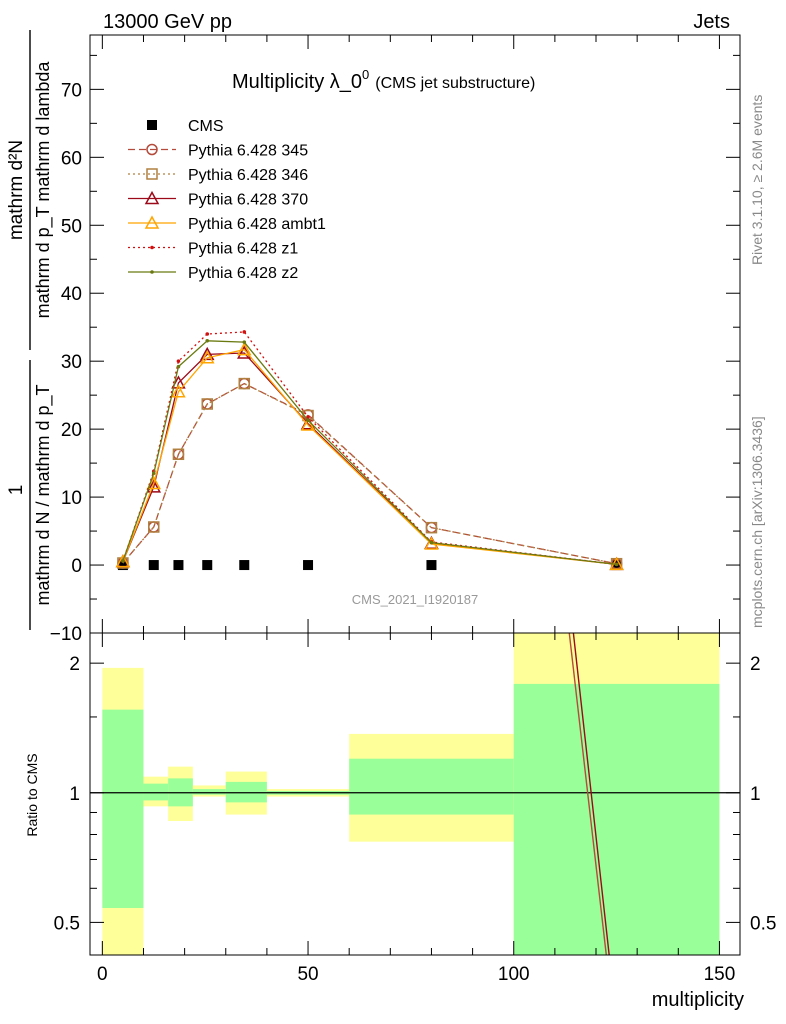 The width and height of the screenshot is (786, 1024). What do you see at coordinates (102, 974) in the screenshot?
I see `xtick-label: 0` at bounding box center [102, 974].